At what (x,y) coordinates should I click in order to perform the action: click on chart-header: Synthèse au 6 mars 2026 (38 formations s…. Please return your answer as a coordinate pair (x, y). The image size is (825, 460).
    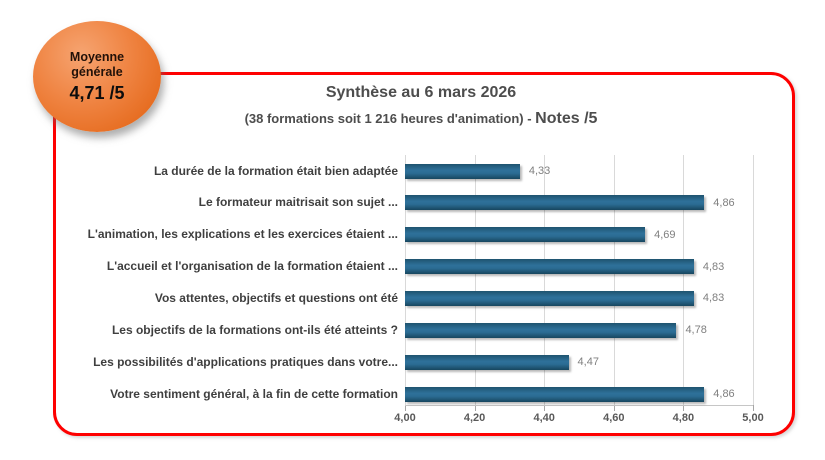
    Looking at the image, I should click on (421, 105).